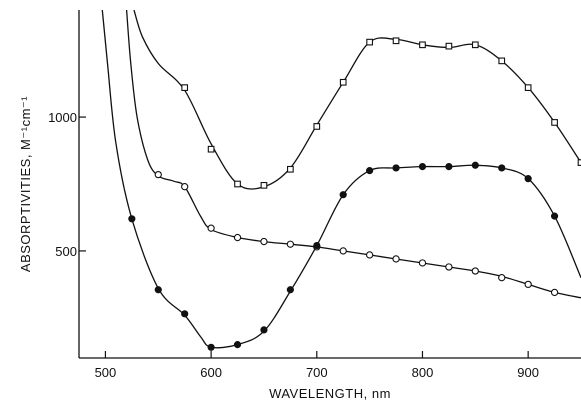 The width and height of the screenshot is (581, 409). I want to click on x-tick-label-500: 500, so click(106, 372).